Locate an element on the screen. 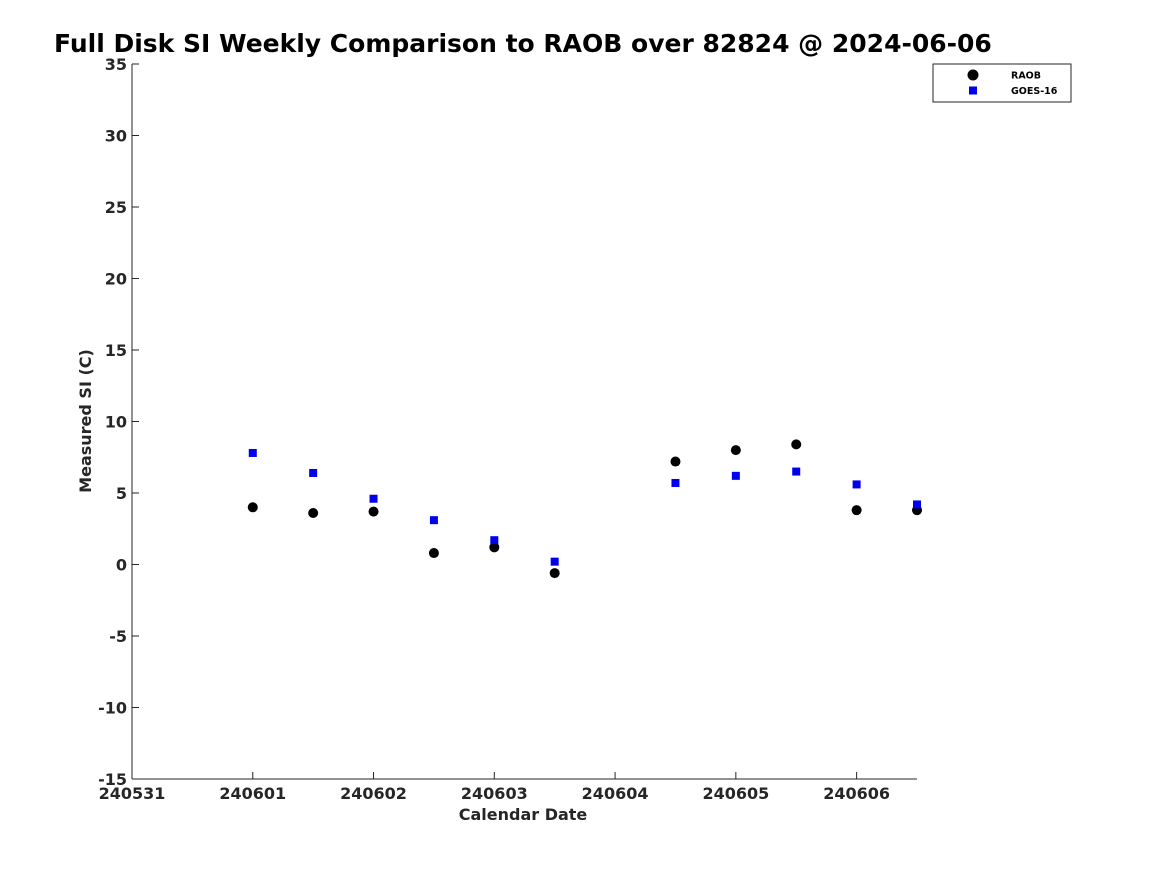  x-tick-label: 240602 is located at coordinates (373, 793).